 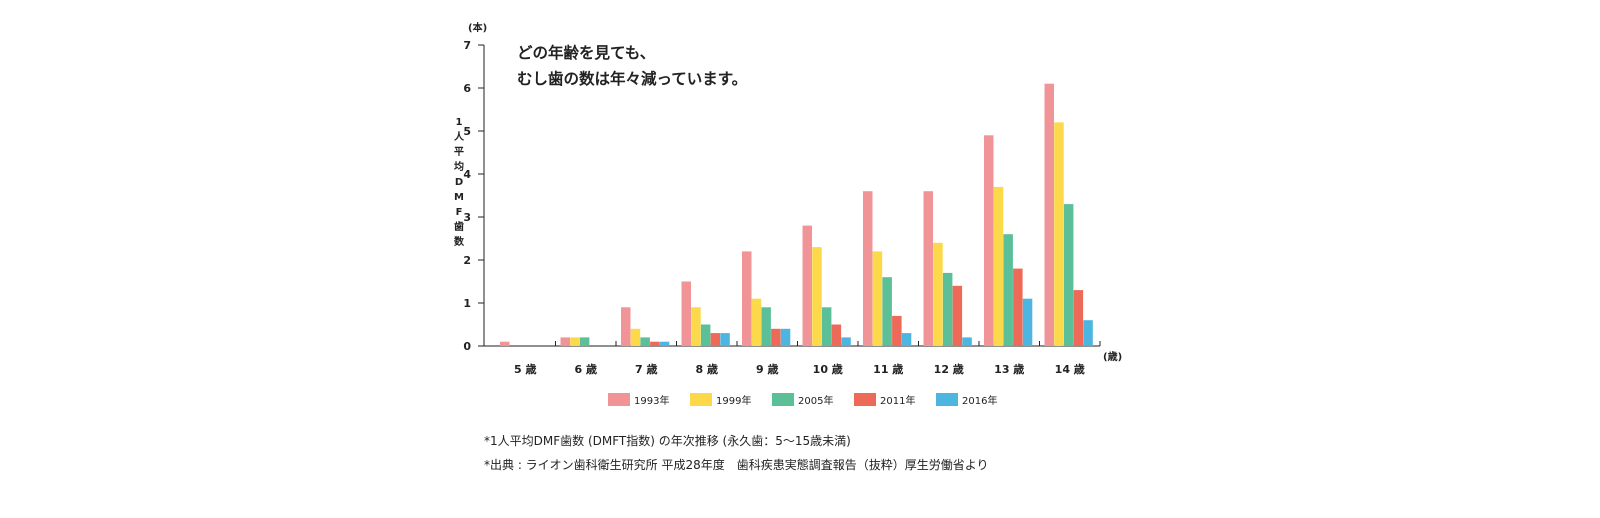 I want to click on x-tick-label: 5 歳, so click(x=525, y=369).